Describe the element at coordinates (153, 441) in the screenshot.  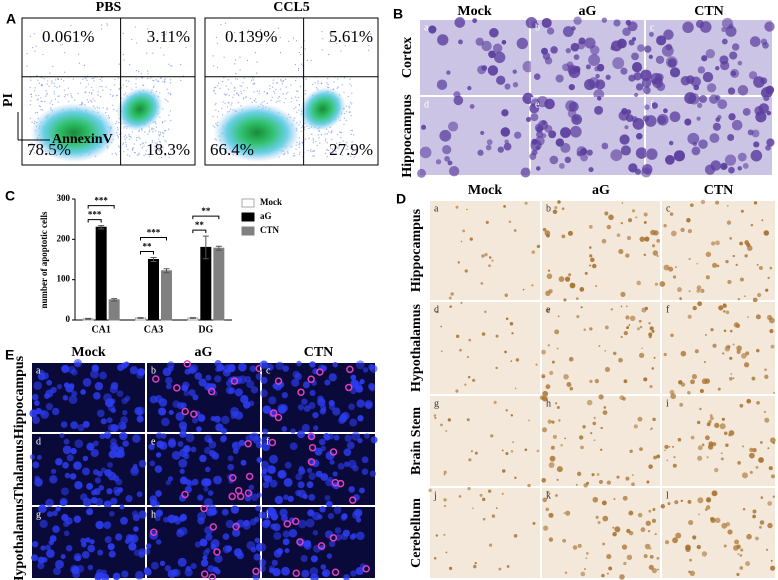
I see `sub-letter: e` at that location.